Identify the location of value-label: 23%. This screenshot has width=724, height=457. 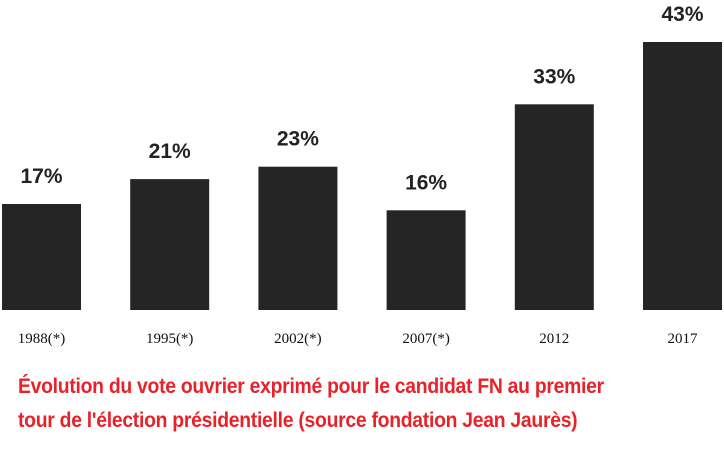
(298, 139).